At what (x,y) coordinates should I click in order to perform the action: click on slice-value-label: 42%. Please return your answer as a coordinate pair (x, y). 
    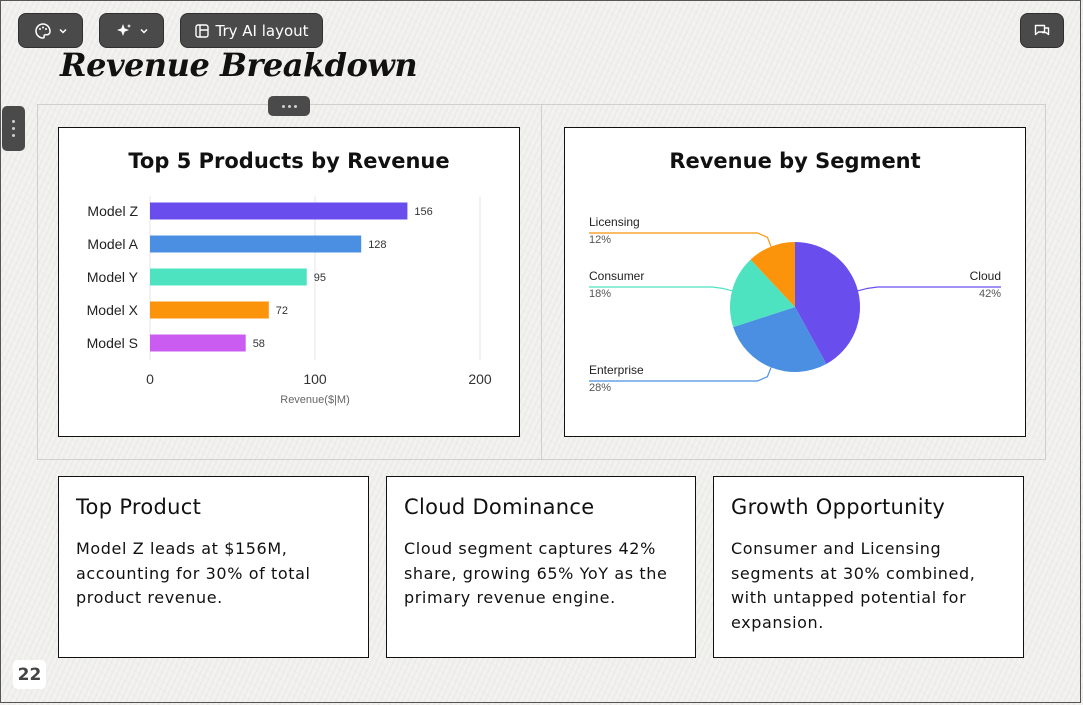
    Looking at the image, I should click on (990, 294).